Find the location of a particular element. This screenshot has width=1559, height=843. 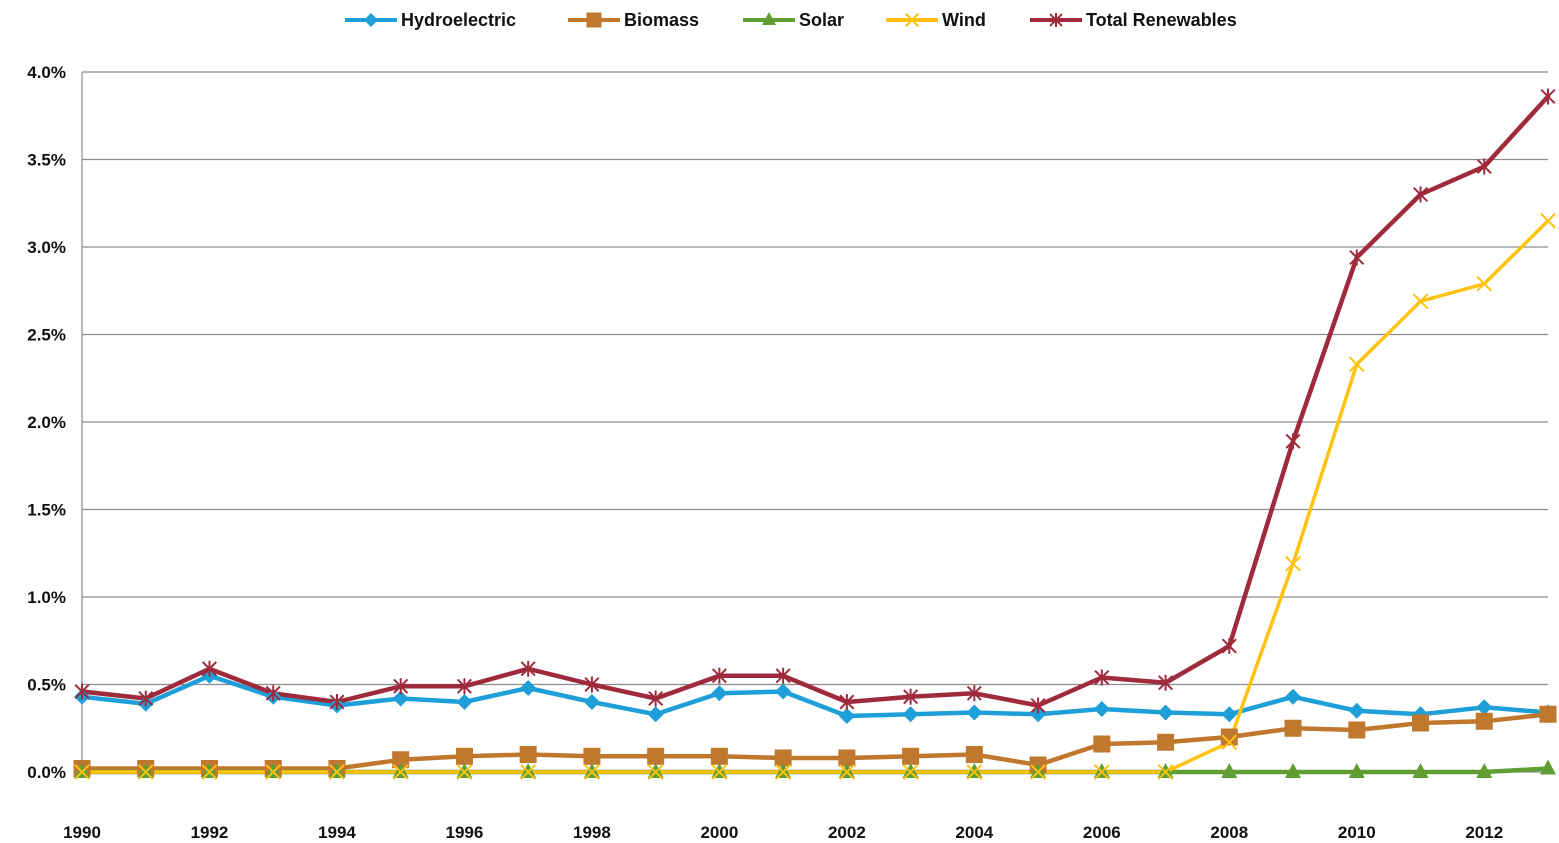

x-tick-label: 1994 is located at coordinates (337, 832).